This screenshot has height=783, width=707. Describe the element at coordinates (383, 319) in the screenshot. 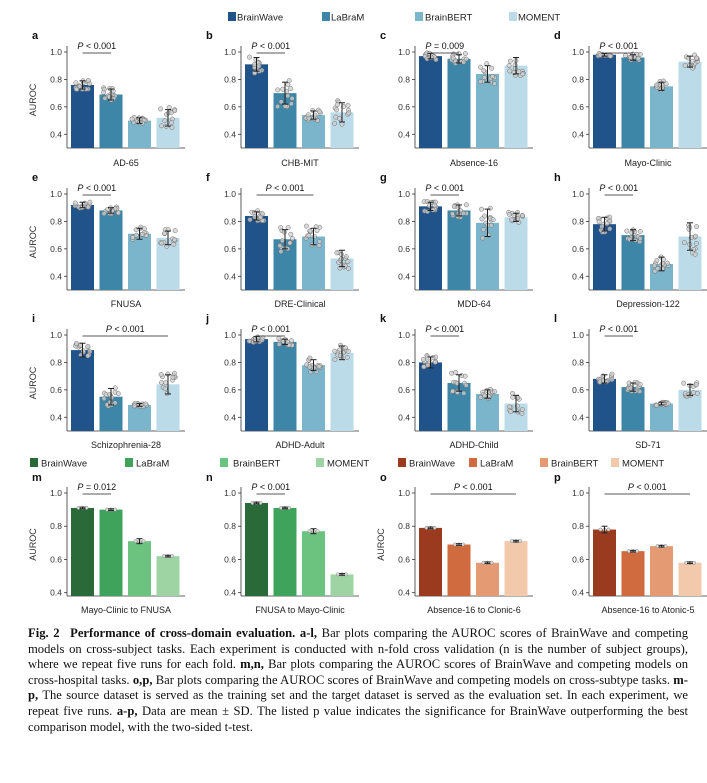

I see `panel-letter: k` at that location.